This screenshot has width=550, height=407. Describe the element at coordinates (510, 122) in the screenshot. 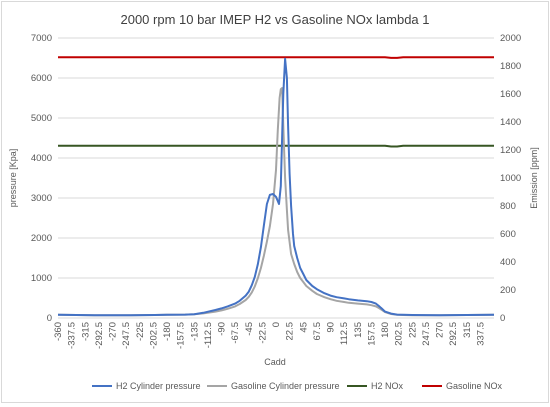

I see `y-right-tick-label: 1400` at that location.